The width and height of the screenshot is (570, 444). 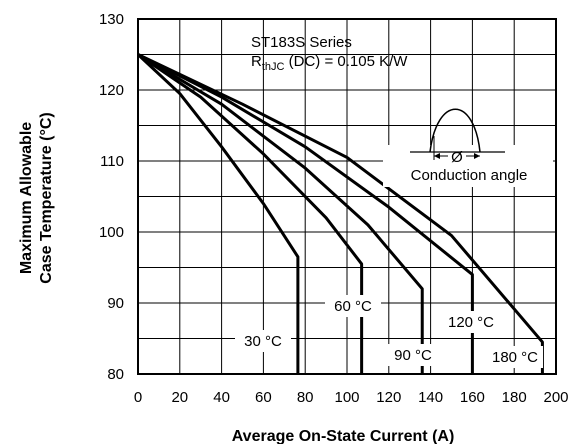 What do you see at coordinates (305, 397) in the screenshot?
I see `x-tick-label: 80` at bounding box center [305, 397].